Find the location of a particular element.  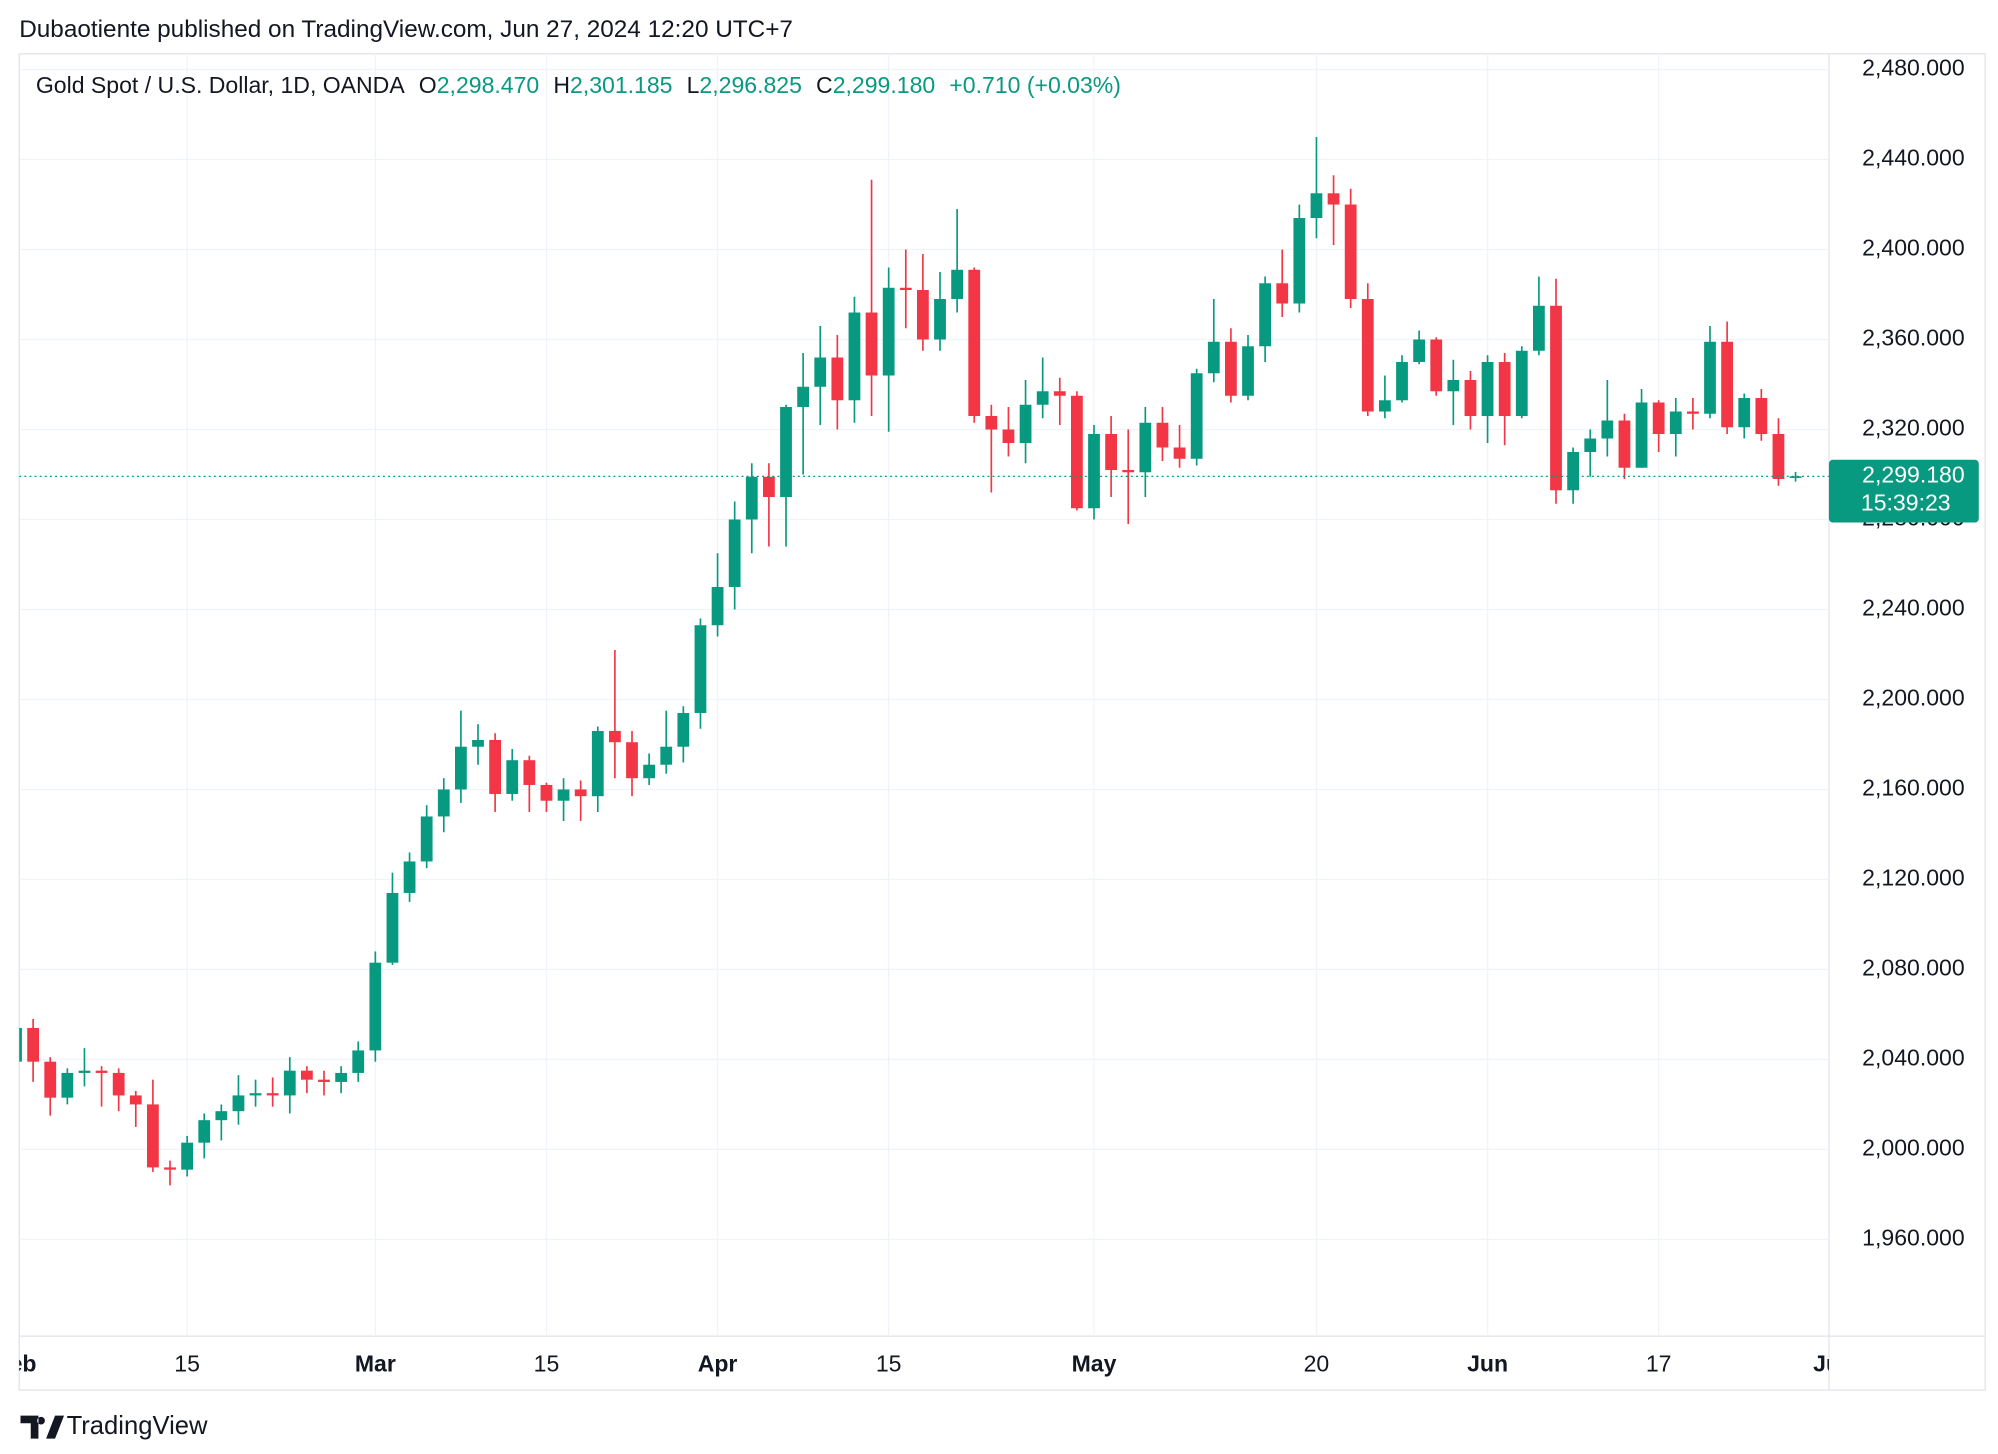

y-tick-label: 2,120.000 is located at coordinates (1913, 878).